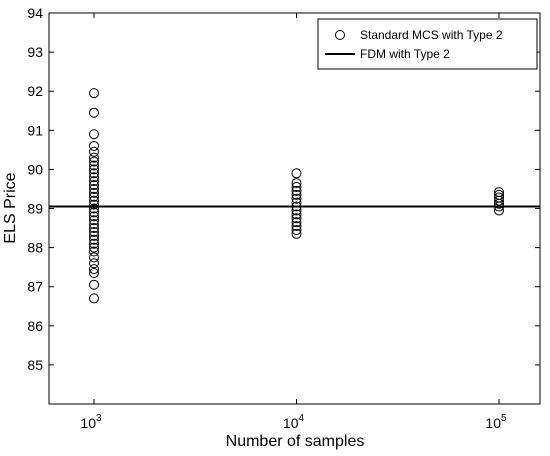 Image resolution: width=550 pixels, height=456 pixels. Describe the element at coordinates (10, 207) in the screenshot. I see `y-axis-label: ELS Price` at that location.